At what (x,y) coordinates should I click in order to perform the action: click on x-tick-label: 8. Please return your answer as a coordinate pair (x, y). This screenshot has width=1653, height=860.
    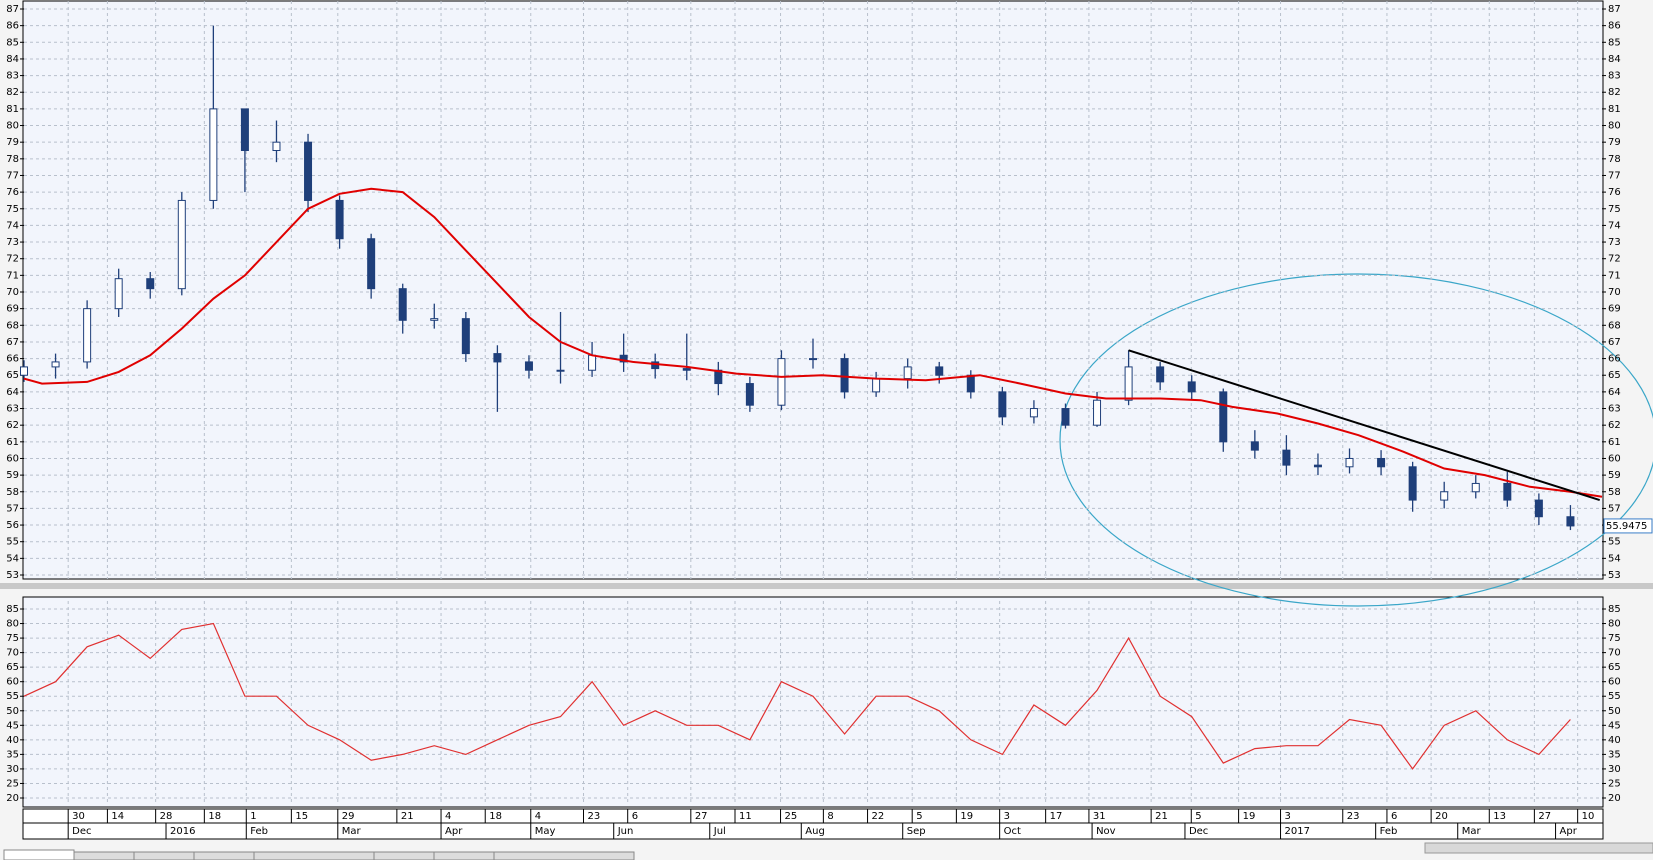
    Looking at the image, I should click on (830, 816).